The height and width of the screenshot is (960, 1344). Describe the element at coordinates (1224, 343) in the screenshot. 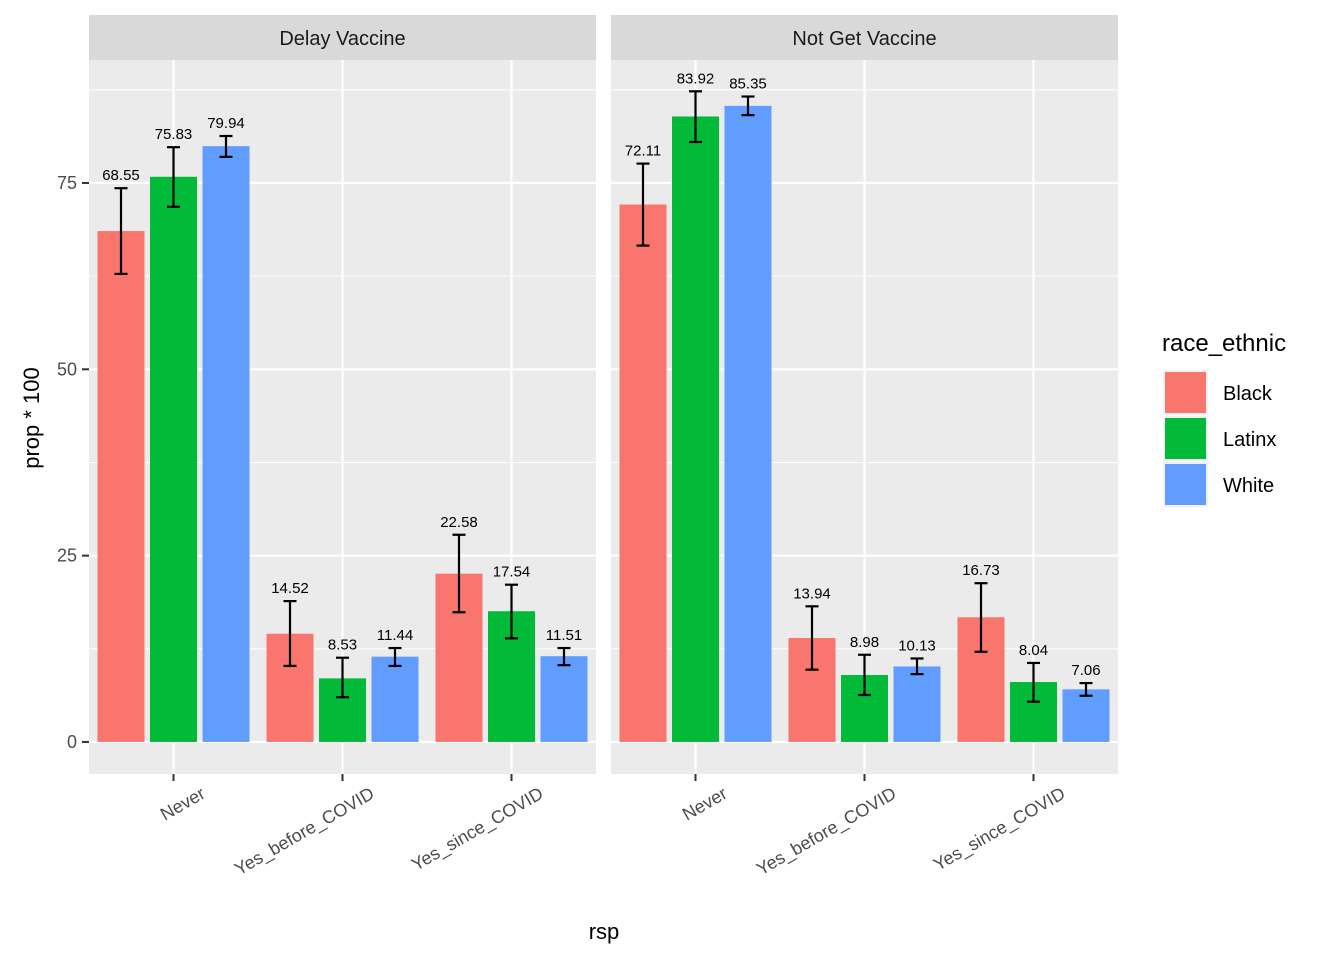

I see `legend-title: race_ethnic` at that location.